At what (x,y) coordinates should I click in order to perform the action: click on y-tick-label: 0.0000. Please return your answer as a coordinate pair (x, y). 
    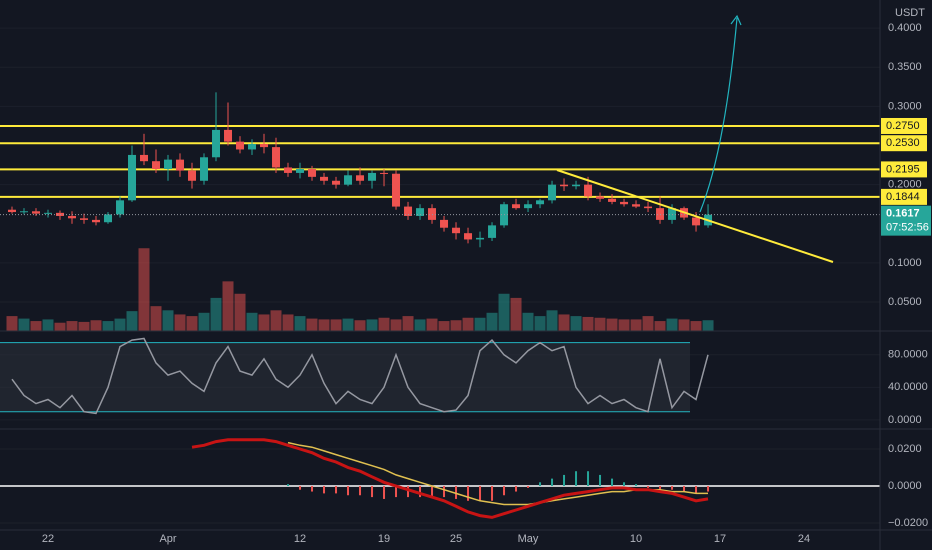
    Looking at the image, I should click on (905, 486).